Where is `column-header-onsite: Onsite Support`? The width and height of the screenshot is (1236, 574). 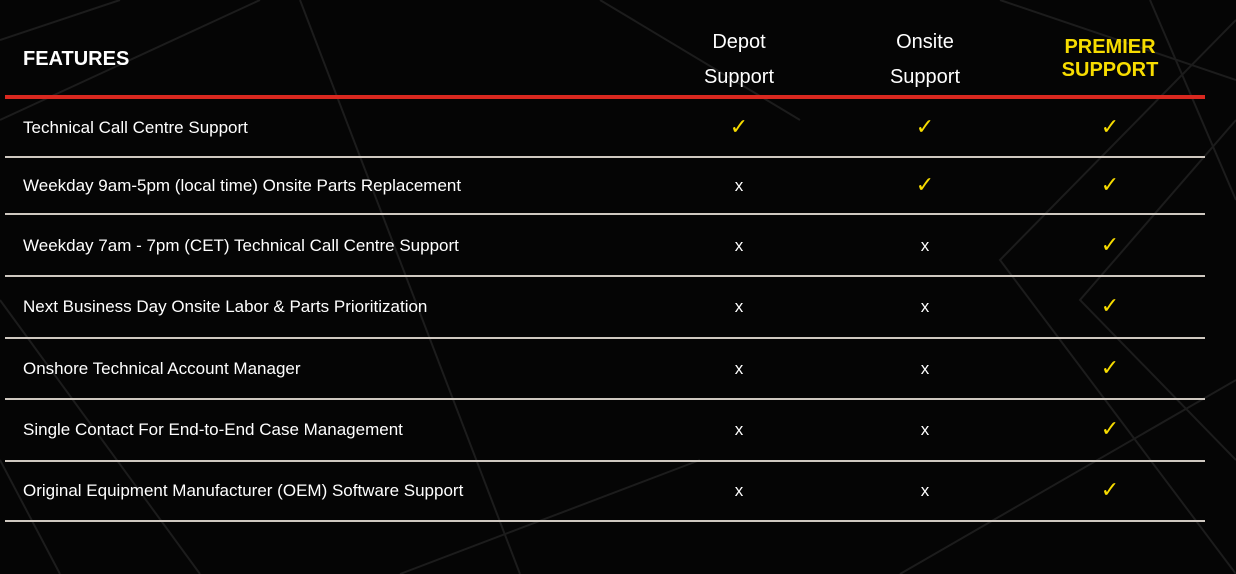
column-header-onsite: Onsite Support is located at coordinates (925, 60).